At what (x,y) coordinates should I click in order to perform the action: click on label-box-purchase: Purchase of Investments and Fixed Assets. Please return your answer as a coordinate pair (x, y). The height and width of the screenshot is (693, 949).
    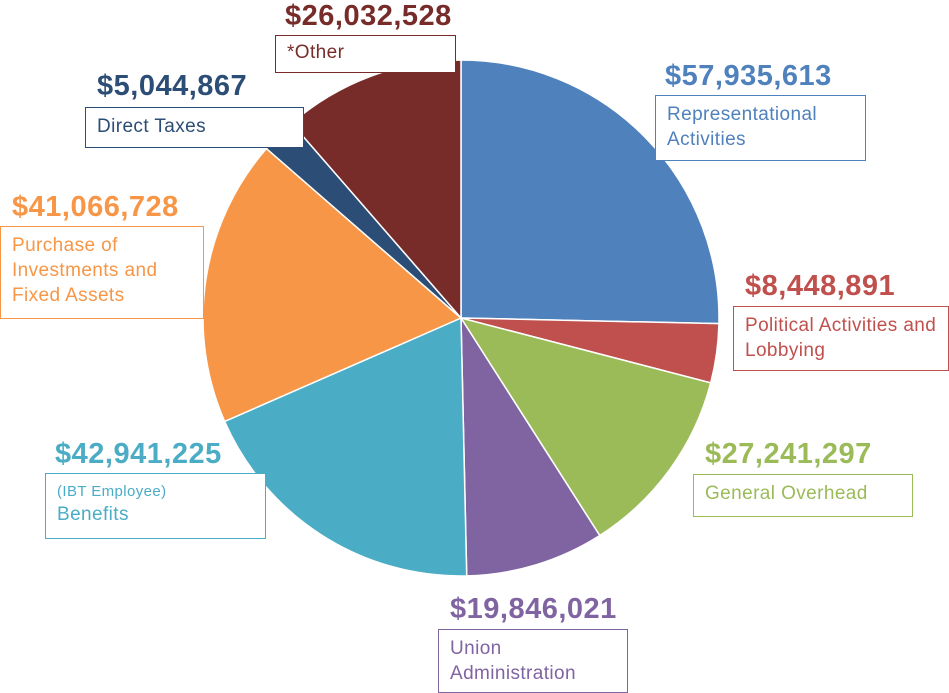
    Looking at the image, I should click on (102, 272).